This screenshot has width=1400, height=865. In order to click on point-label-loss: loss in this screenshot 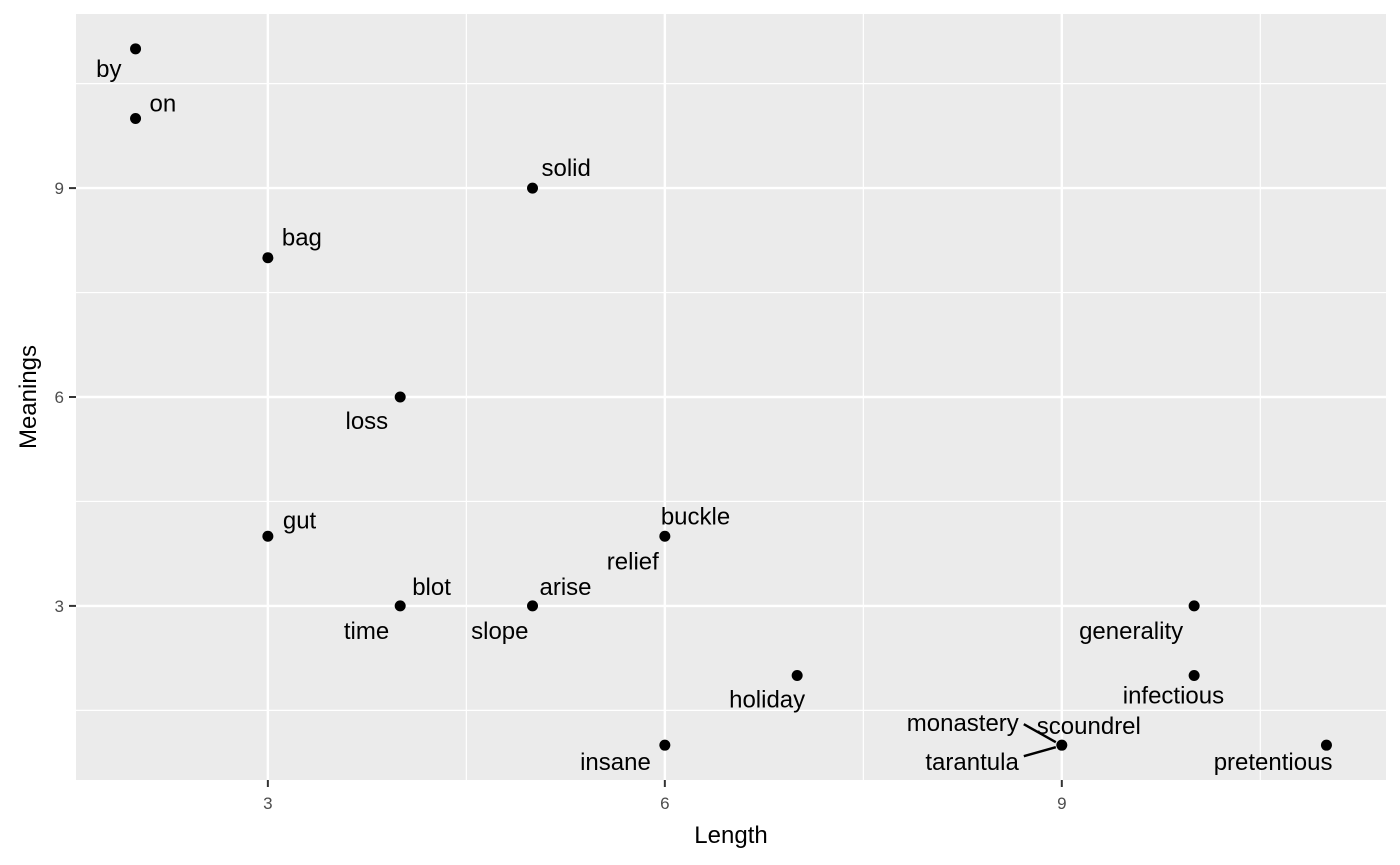, I will do `click(367, 421)`.